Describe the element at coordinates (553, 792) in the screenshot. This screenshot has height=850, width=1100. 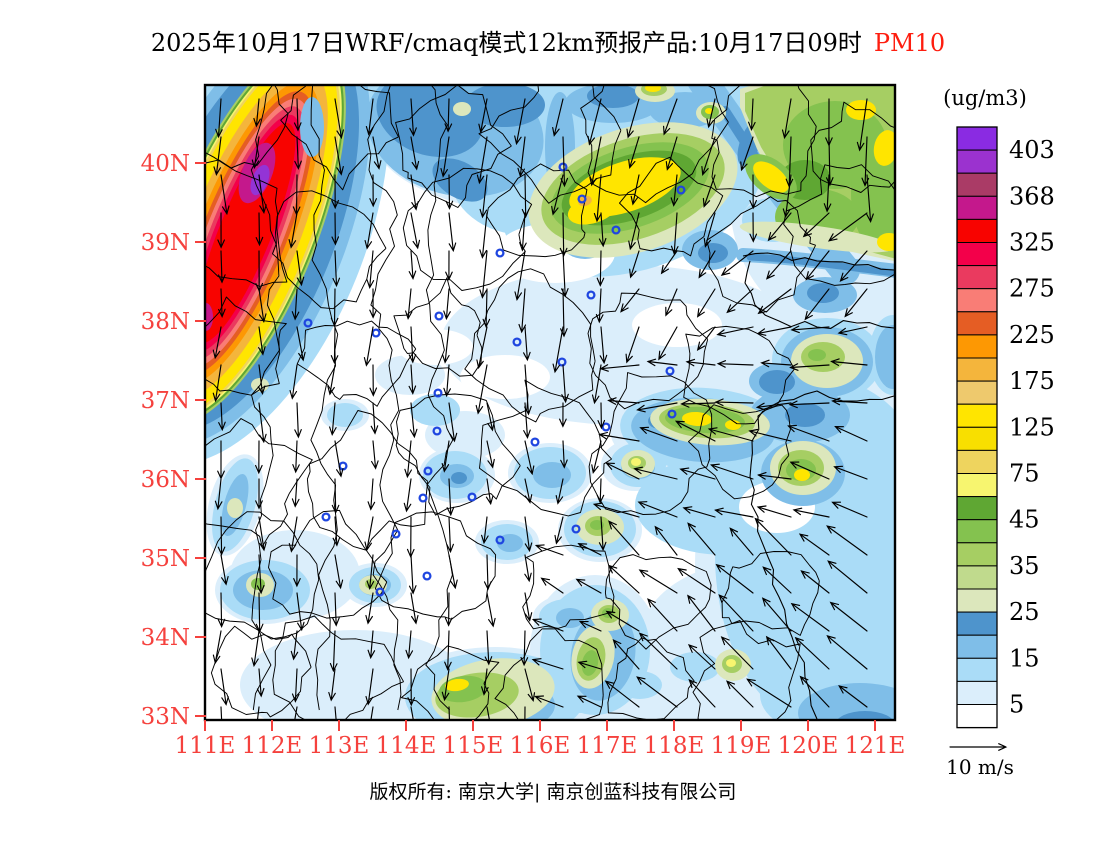
I see `copyright-footer: 版权所有: 南京大学| 南京创蓝科技有限公司` at that location.